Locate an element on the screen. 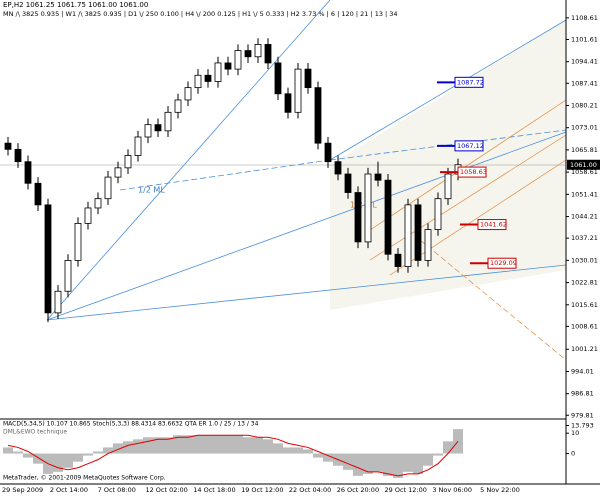 The image size is (600, 496). price-tag-label: 1029.09 is located at coordinates (503, 263).